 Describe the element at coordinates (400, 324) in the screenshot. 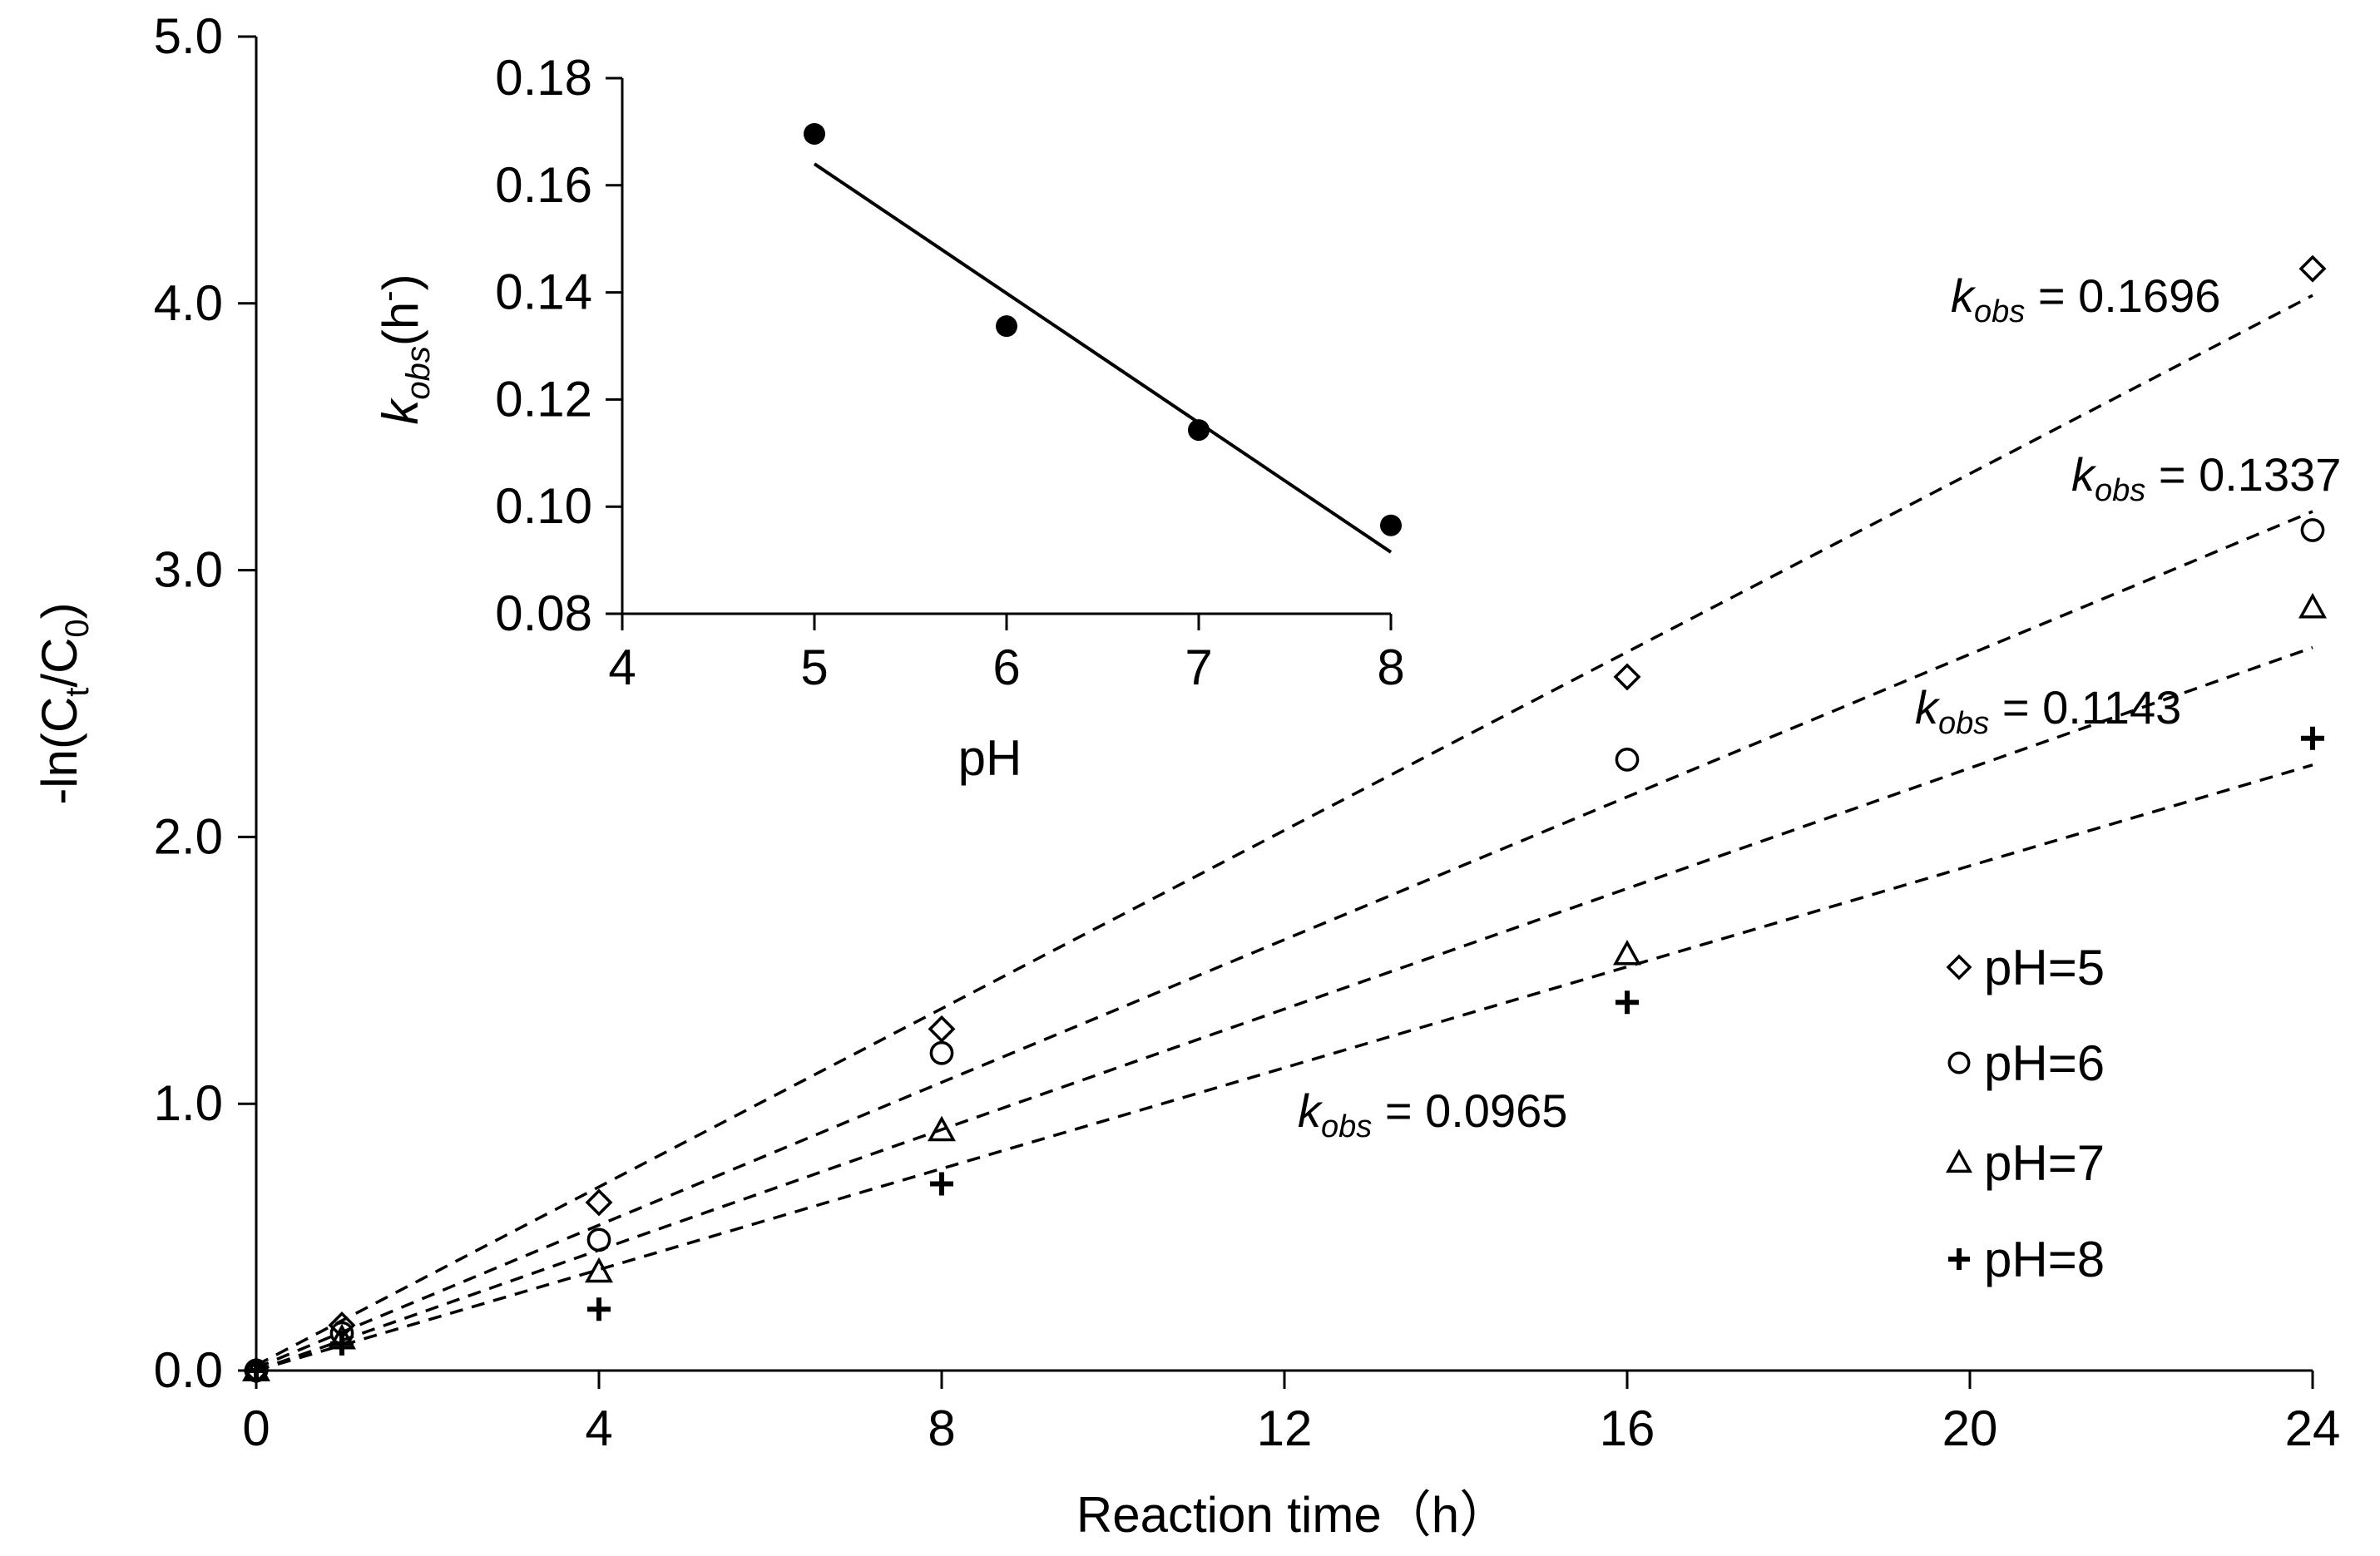

I see `inset-y-title-unit: (h` at that location.